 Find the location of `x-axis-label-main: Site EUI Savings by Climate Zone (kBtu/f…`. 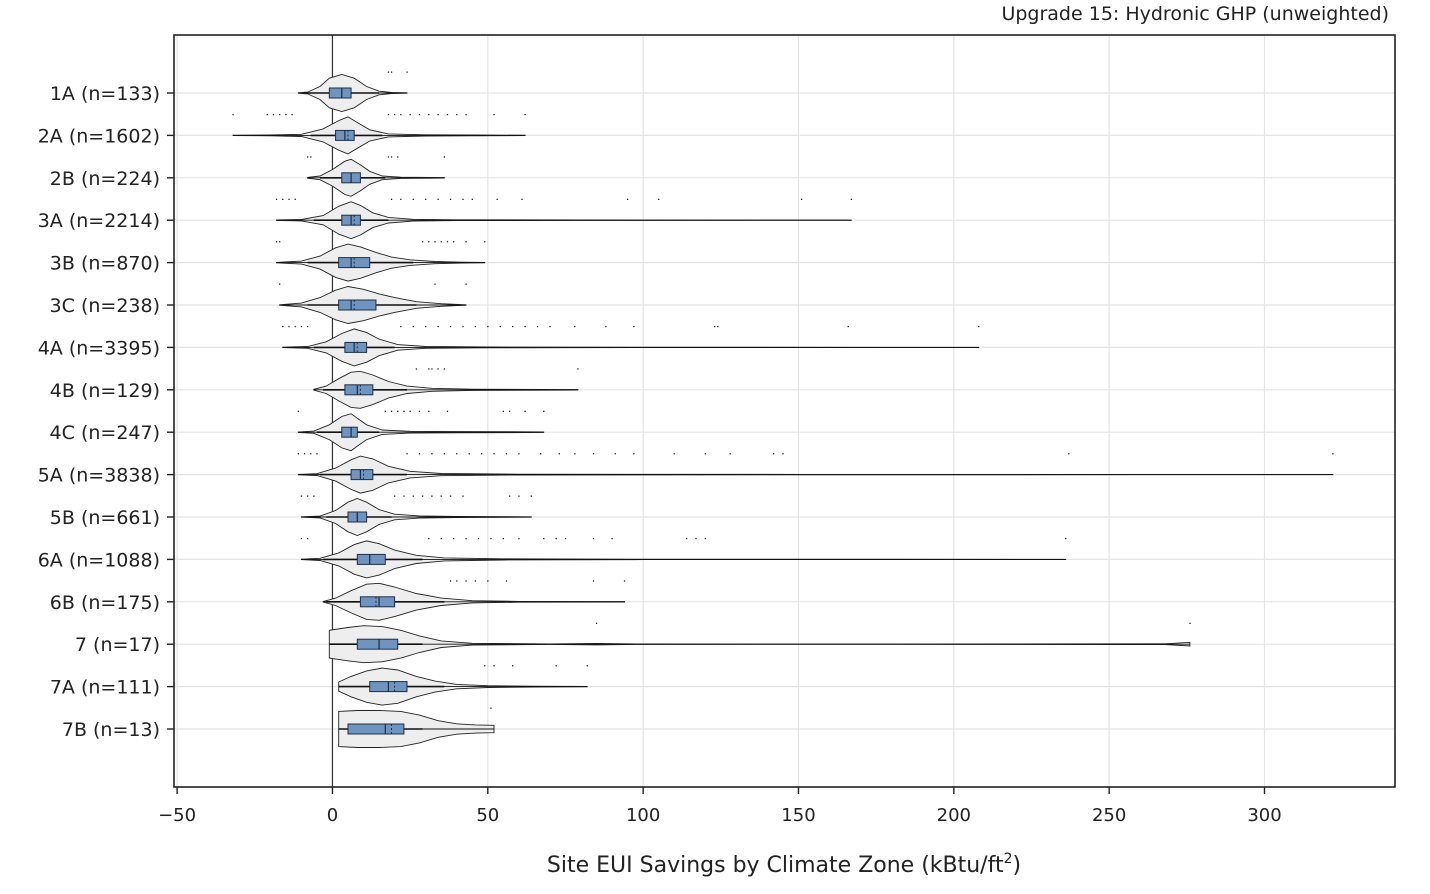

x-axis-label-main: Site EUI Savings by Climate Zone (kBtu/f… is located at coordinates (775, 865).